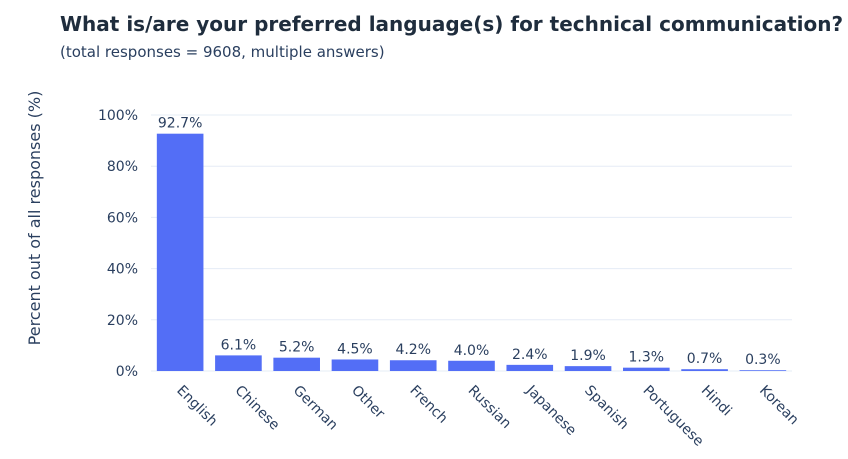 This screenshot has width=848, height=459. I want to click on bar-hindi, so click(704, 370).